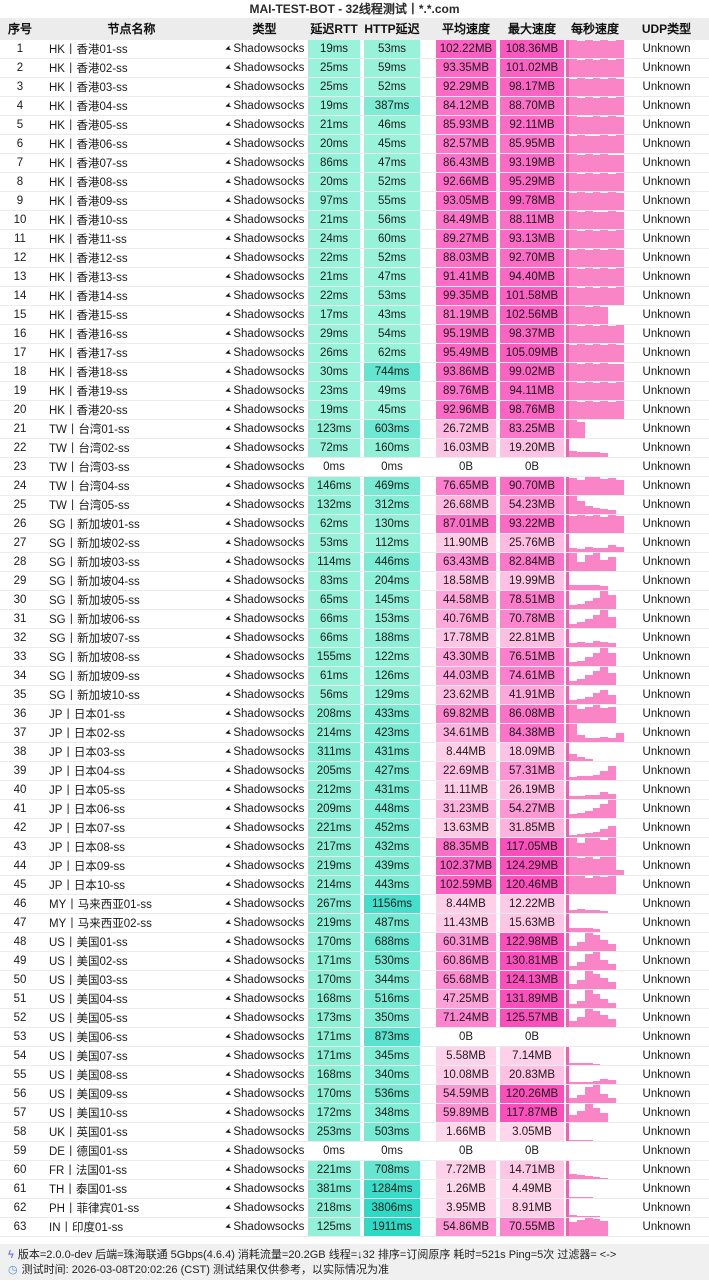 The height and width of the screenshot is (1280, 709). Describe the element at coordinates (87, 810) in the screenshot. I see `cell-node-name: JP丨日本06-ss` at that location.